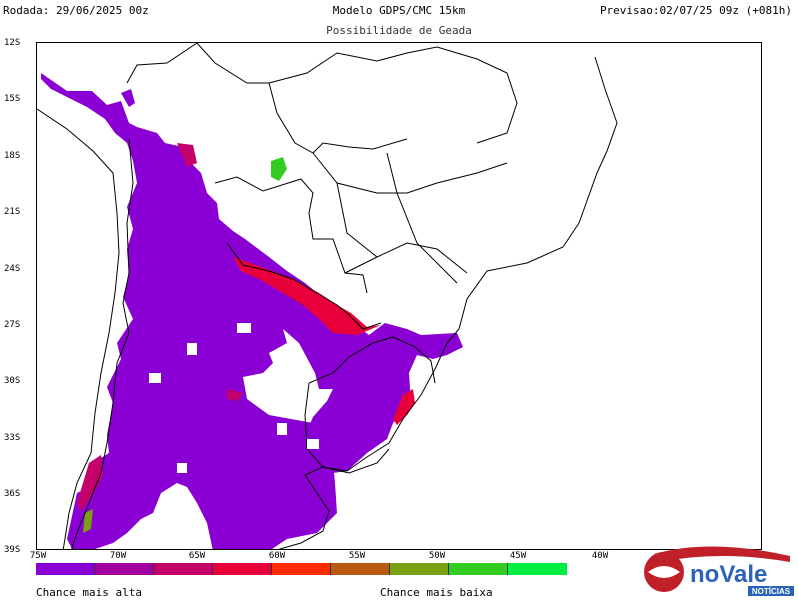 The image size is (798, 600). Describe the element at coordinates (728, 574) in the screenshot. I see `logo-text: noVale` at that location.